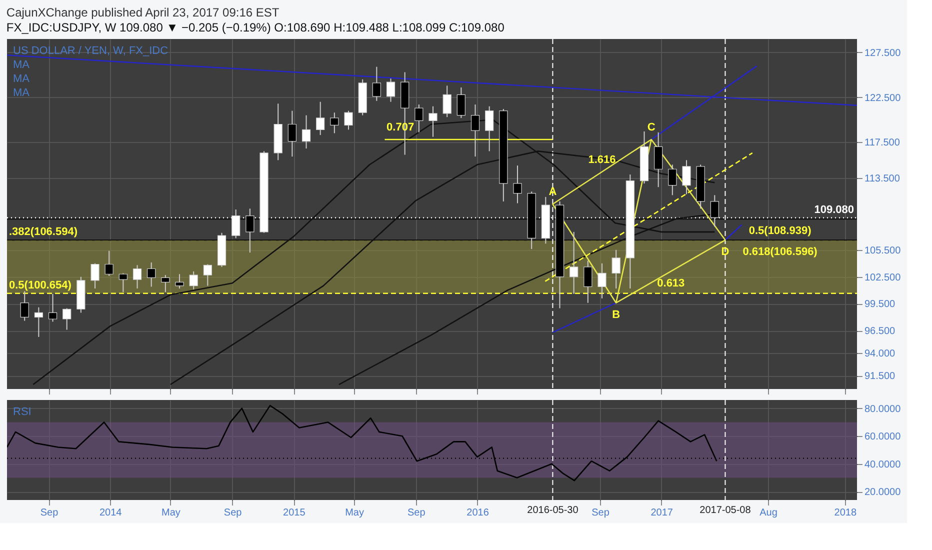 This screenshot has height=550, width=932. What do you see at coordinates (294, 513) in the screenshot?
I see `x-tick-label: 2015` at bounding box center [294, 513].